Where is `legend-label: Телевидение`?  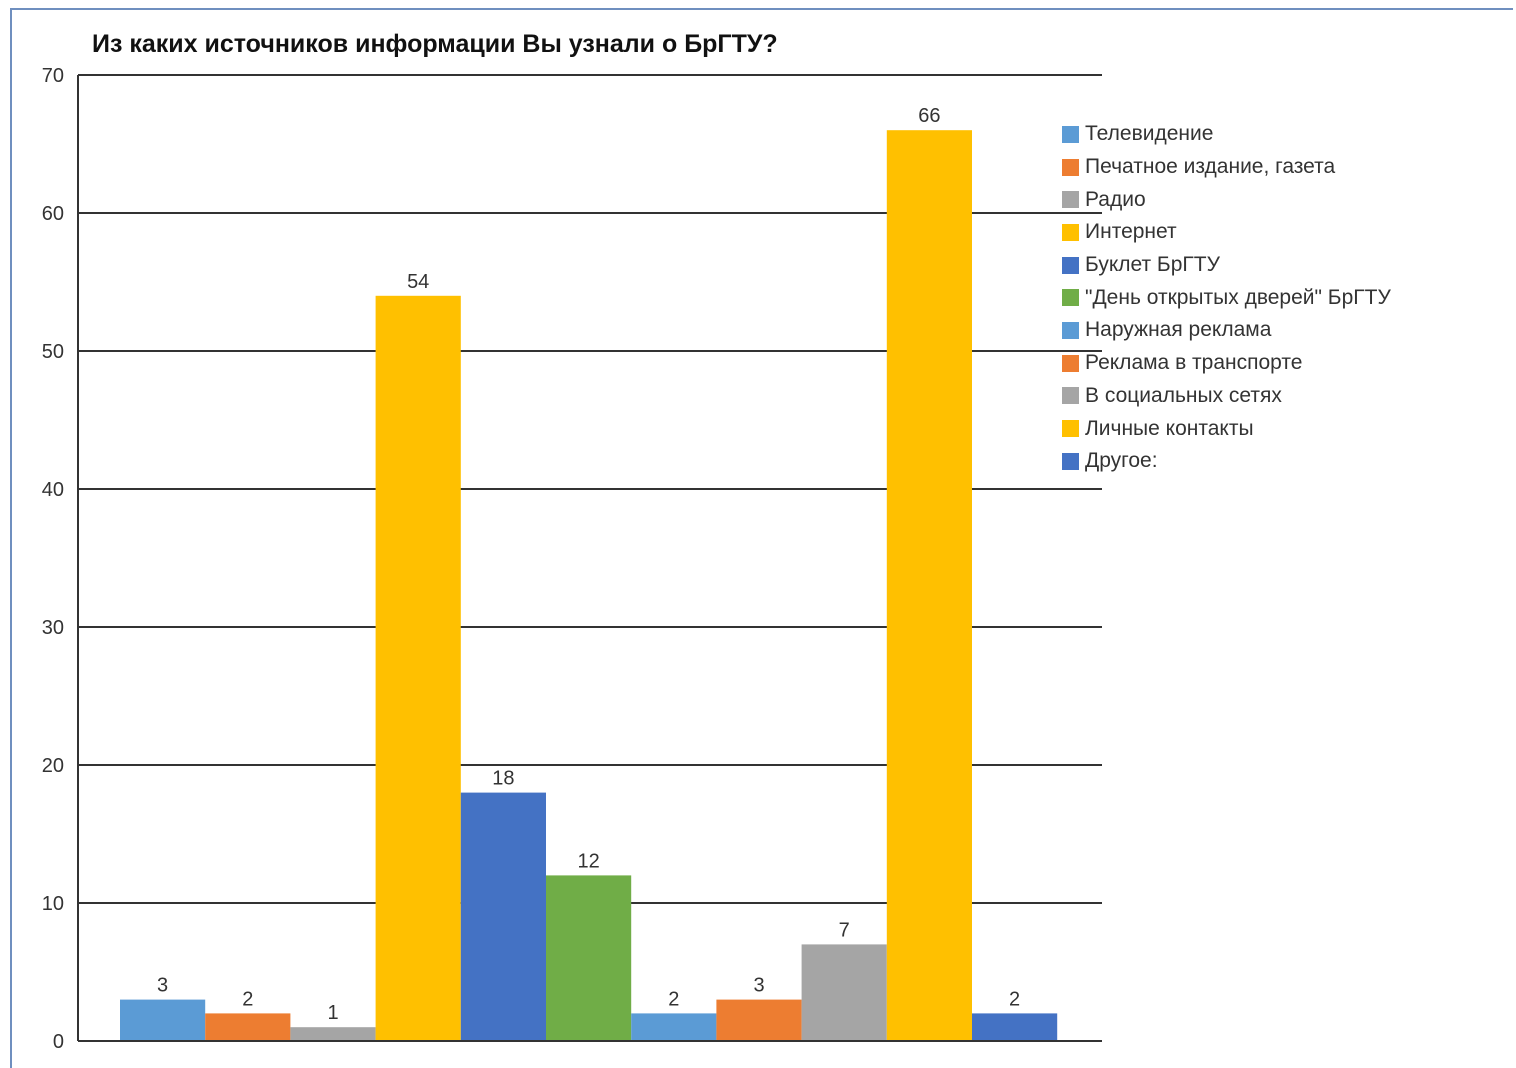 legend-label: Телевидение is located at coordinates (1149, 134).